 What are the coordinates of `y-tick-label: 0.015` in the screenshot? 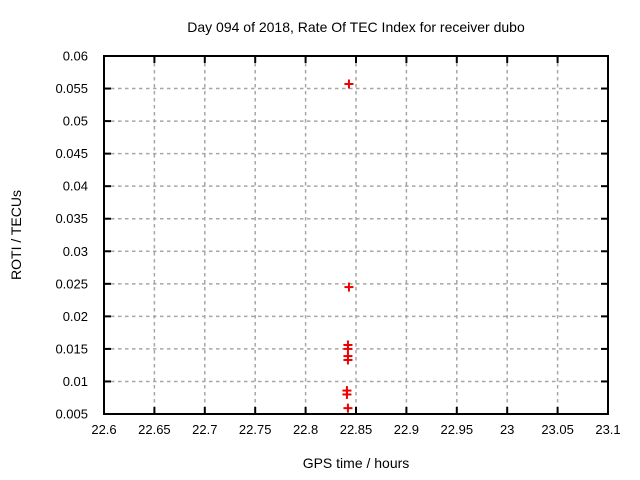 It's located at (71, 348).